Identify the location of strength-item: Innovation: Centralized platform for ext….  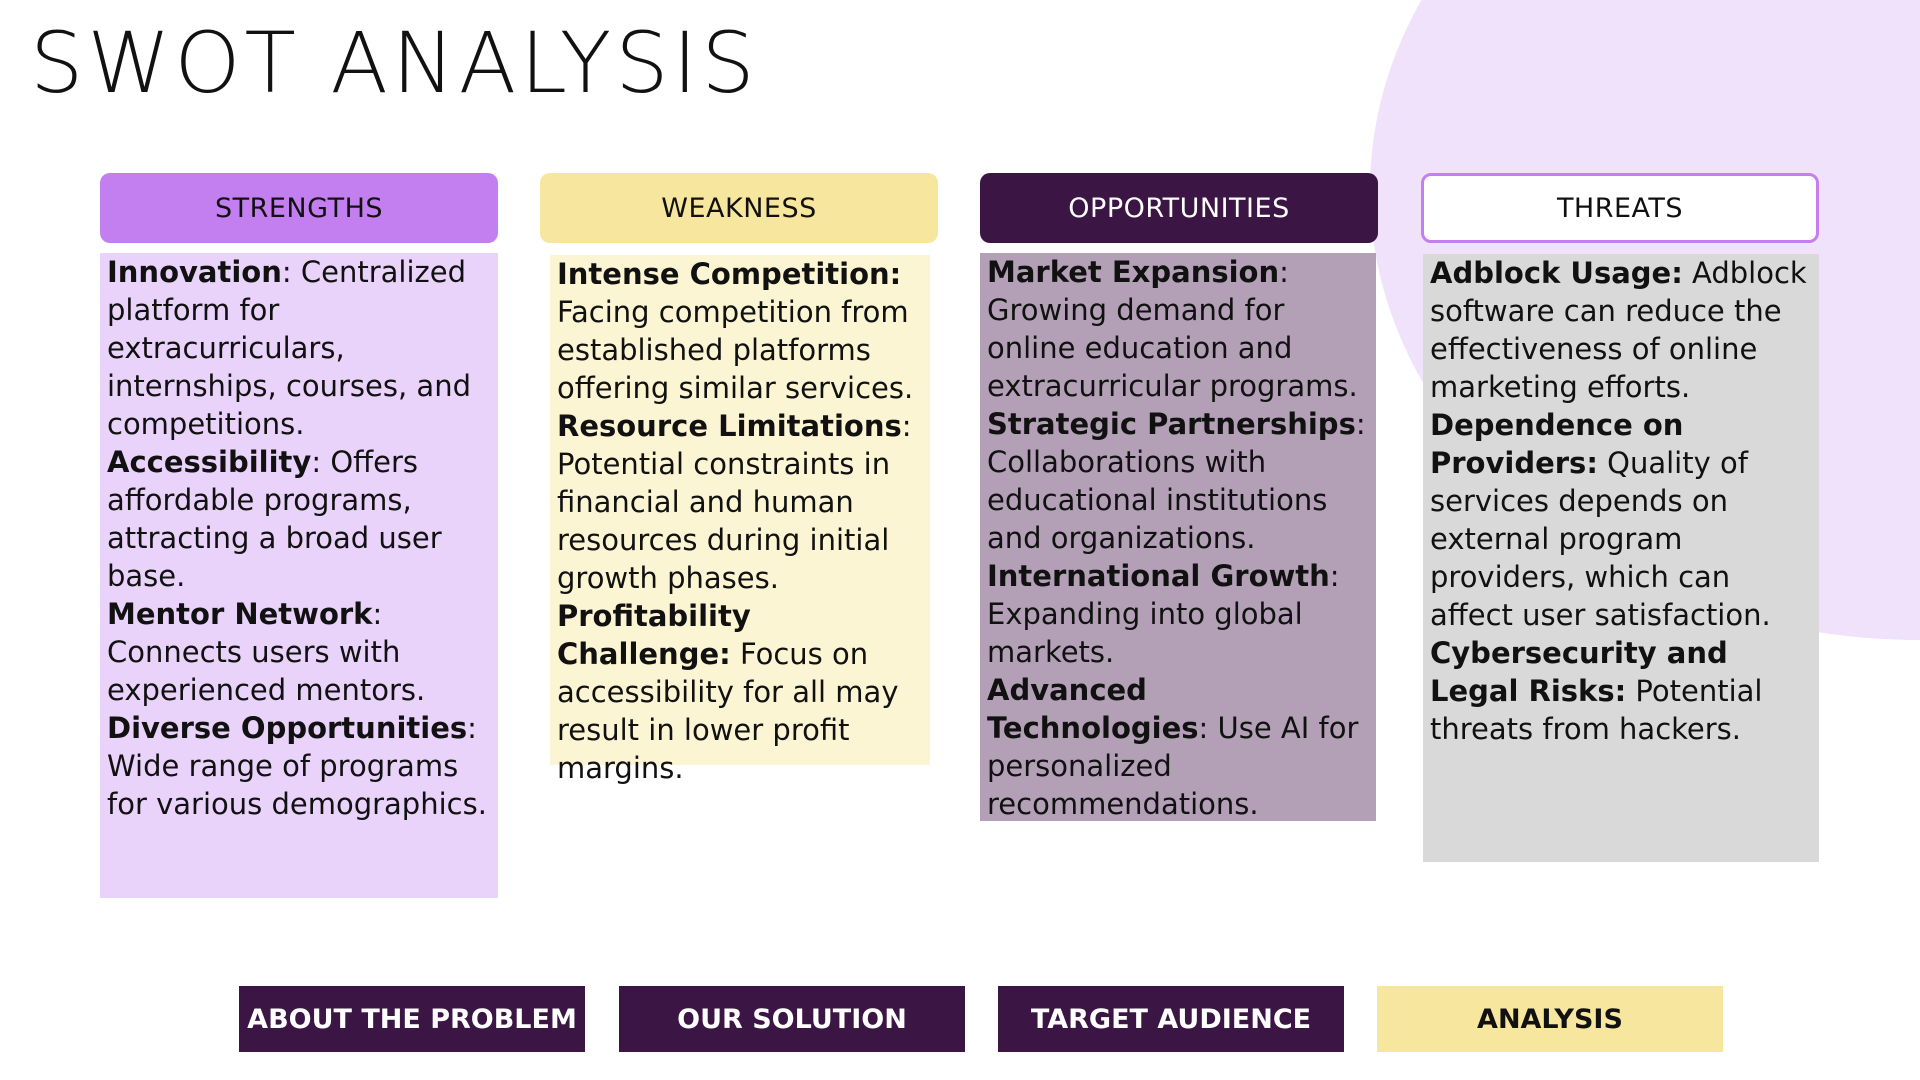
(289, 348).